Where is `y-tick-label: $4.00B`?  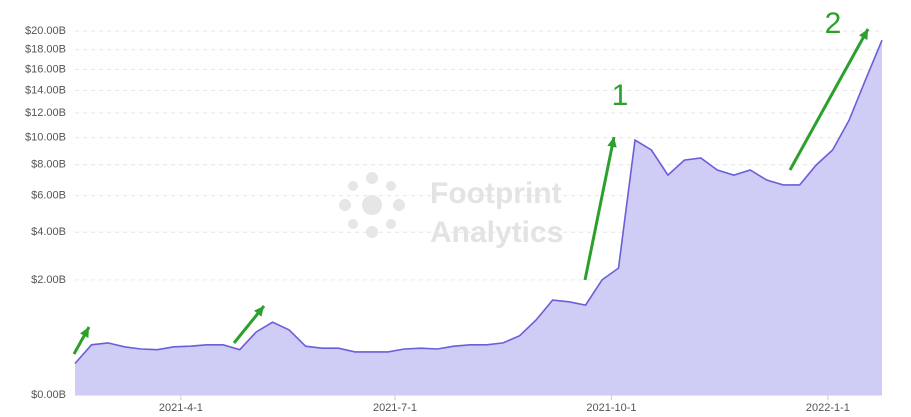
y-tick-label: $4.00B is located at coordinates (48, 232).